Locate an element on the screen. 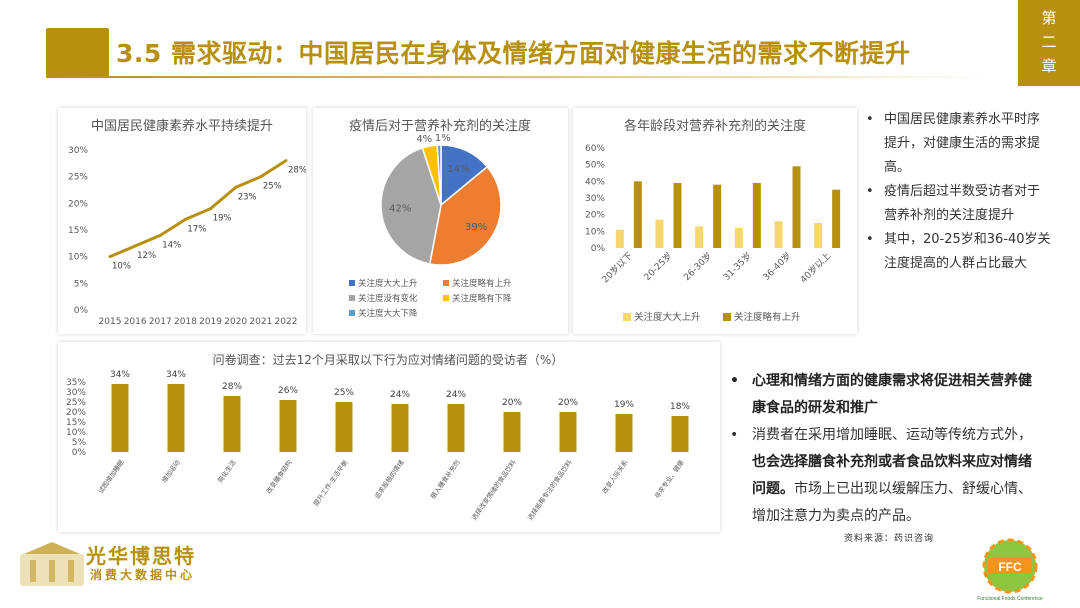 This screenshot has width=1080, height=608. chart-title: 疫情后对于营养补充剂的关注度 is located at coordinates (440, 126).